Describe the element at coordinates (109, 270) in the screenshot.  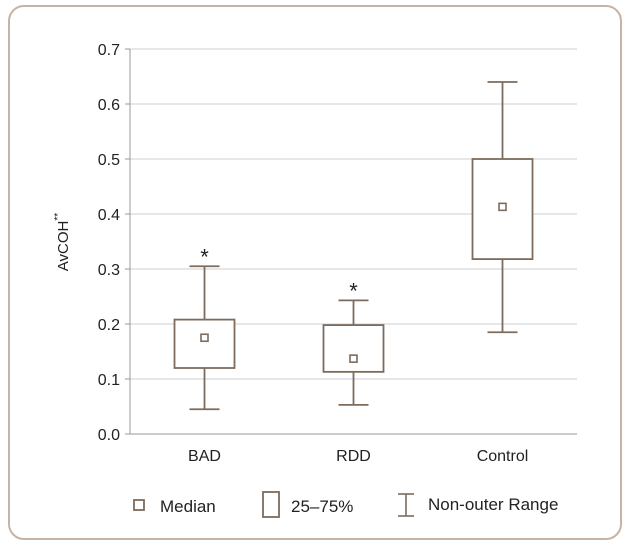
I see `y-tick-label-3: 0.3` at that location.